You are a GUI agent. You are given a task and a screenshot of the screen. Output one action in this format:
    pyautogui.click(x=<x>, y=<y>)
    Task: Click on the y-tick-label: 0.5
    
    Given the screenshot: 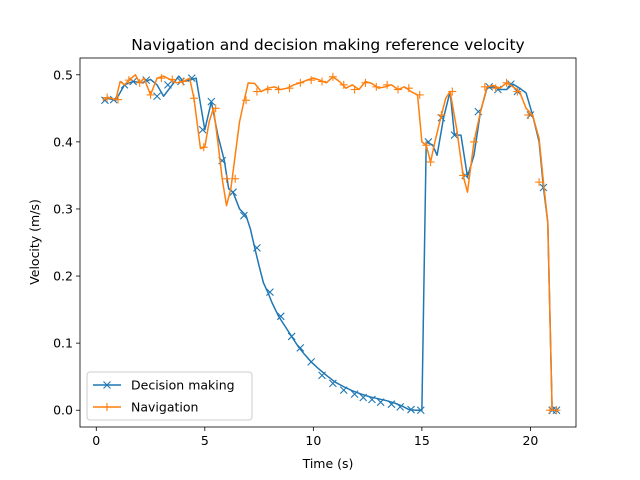 What is the action you would take?
    pyautogui.click(x=63, y=74)
    